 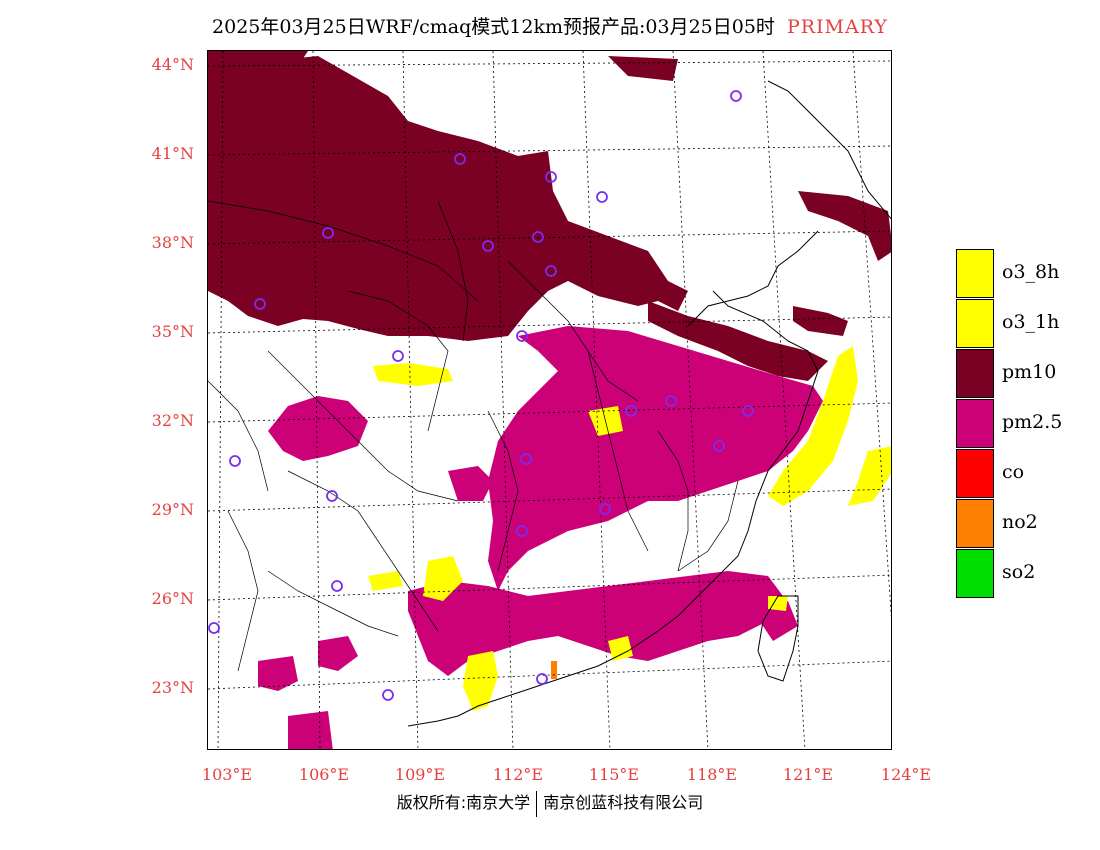 What do you see at coordinates (655, 458) in the screenshot?
I see `pm25-region-central` at bounding box center [655, 458].